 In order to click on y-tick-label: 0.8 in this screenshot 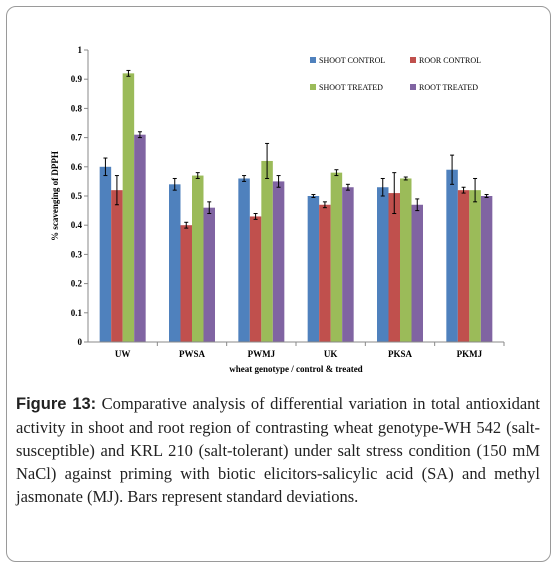, I will do `click(77, 108)`.